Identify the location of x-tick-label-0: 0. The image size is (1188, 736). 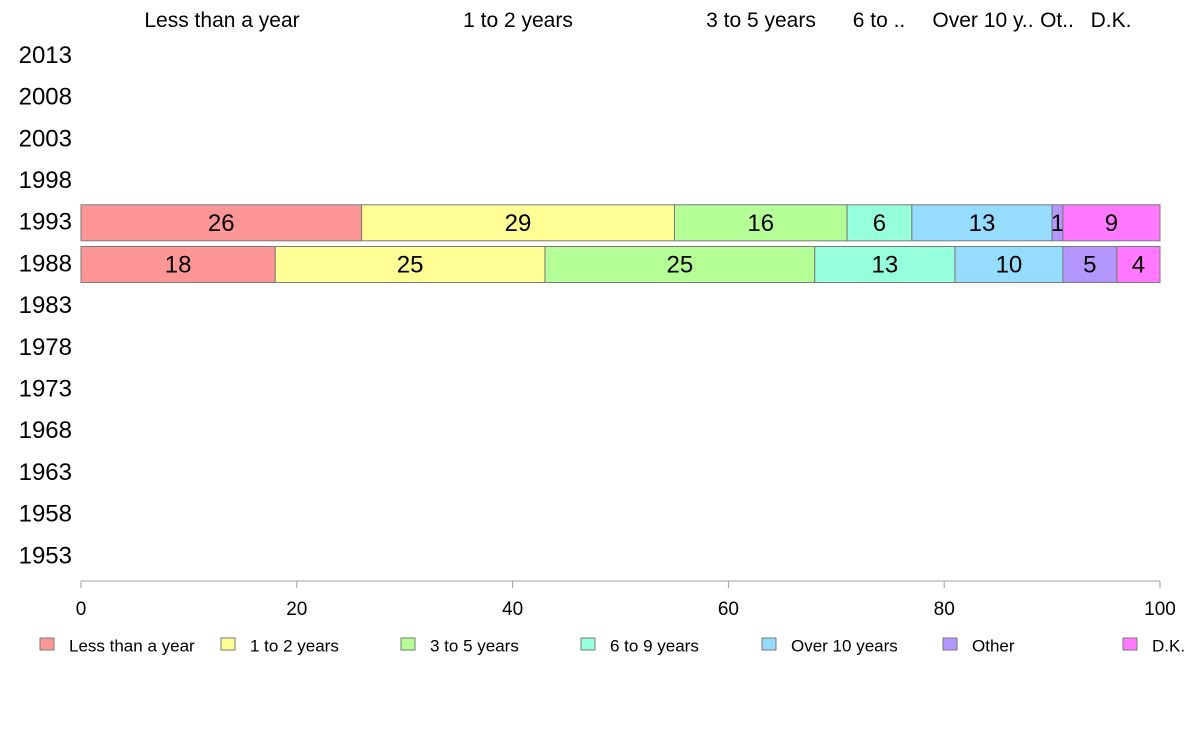
(81, 609).